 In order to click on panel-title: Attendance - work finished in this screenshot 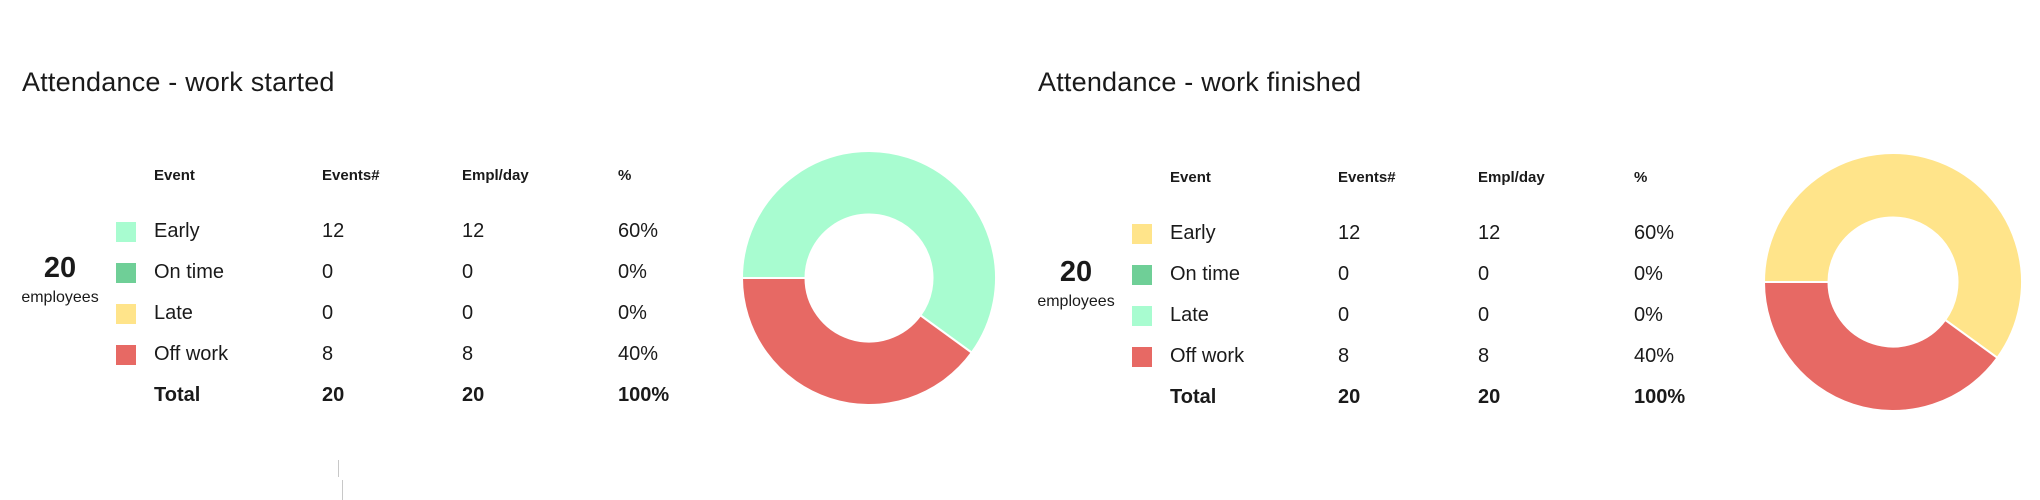, I will do `click(1200, 82)`.